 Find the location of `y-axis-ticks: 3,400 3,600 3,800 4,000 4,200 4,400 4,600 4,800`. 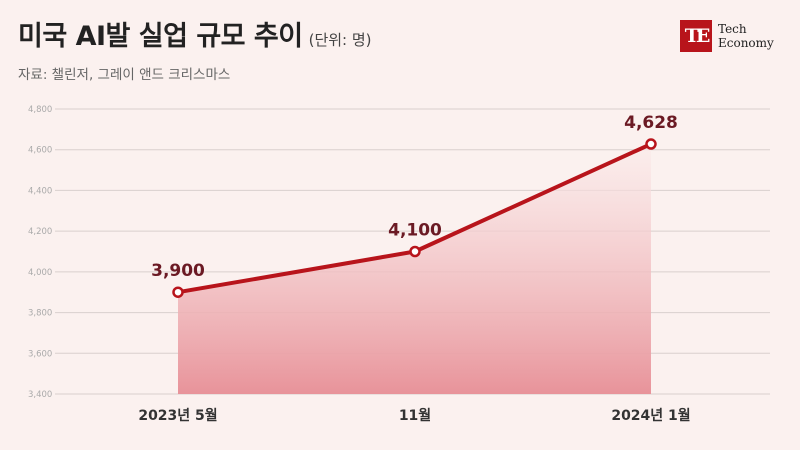

y-axis-ticks: 3,400 3,600 3,800 4,000 4,200 4,400 4,600 4,800 is located at coordinates (40, 252).